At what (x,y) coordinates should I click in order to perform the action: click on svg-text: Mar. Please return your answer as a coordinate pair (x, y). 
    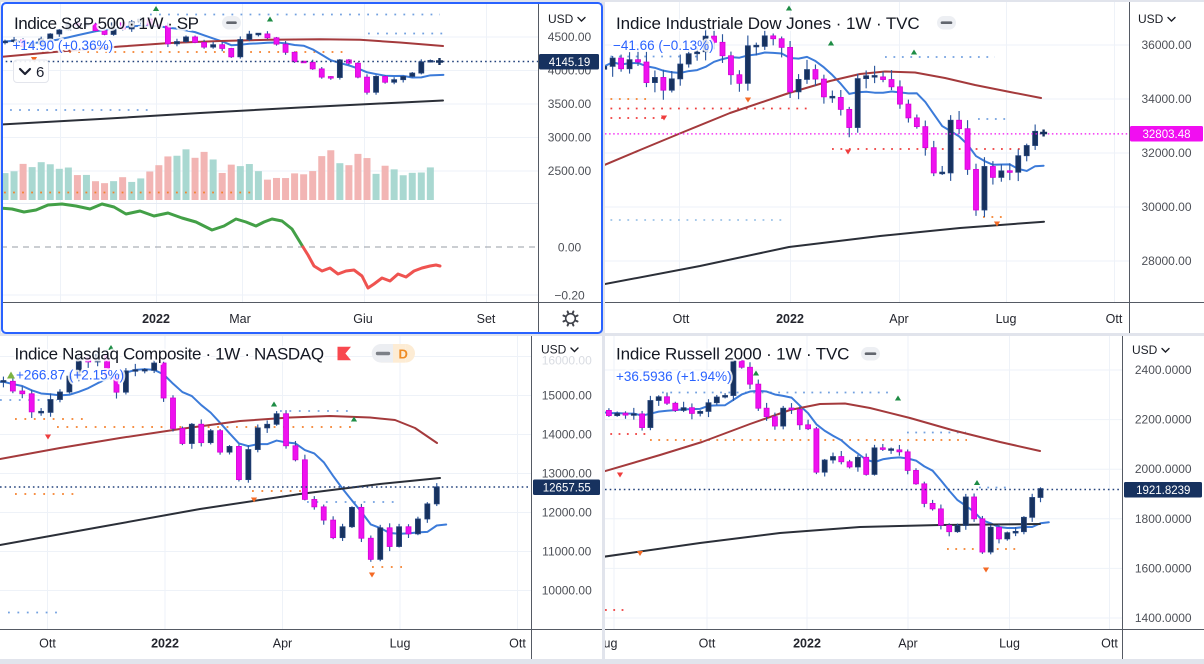
    Looking at the image, I should click on (240, 319).